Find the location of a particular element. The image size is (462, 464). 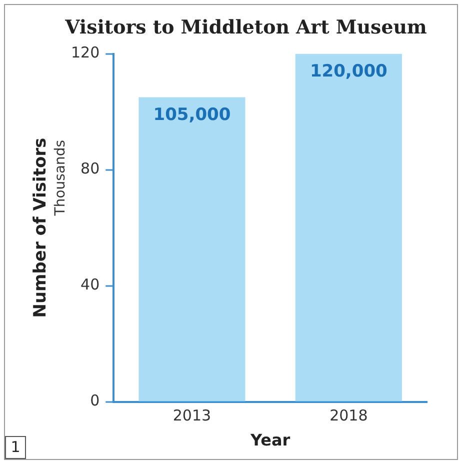

x-tick-label: 2013 is located at coordinates (192, 415).